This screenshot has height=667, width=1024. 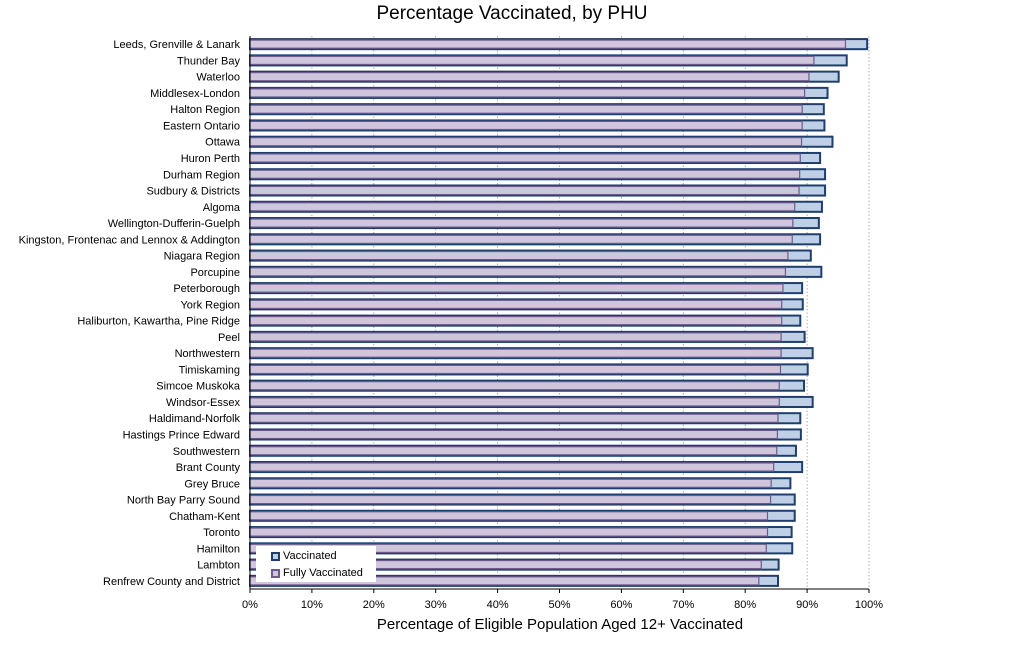 What do you see at coordinates (202, 257) in the screenshot?
I see `category-label: Niagara Region` at bounding box center [202, 257].